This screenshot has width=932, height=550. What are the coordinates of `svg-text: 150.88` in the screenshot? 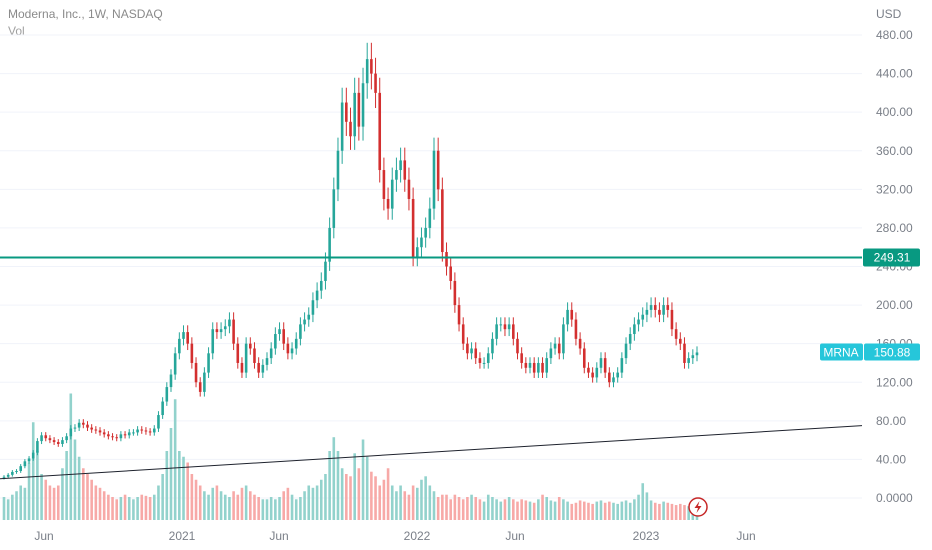 It's located at (892, 352).